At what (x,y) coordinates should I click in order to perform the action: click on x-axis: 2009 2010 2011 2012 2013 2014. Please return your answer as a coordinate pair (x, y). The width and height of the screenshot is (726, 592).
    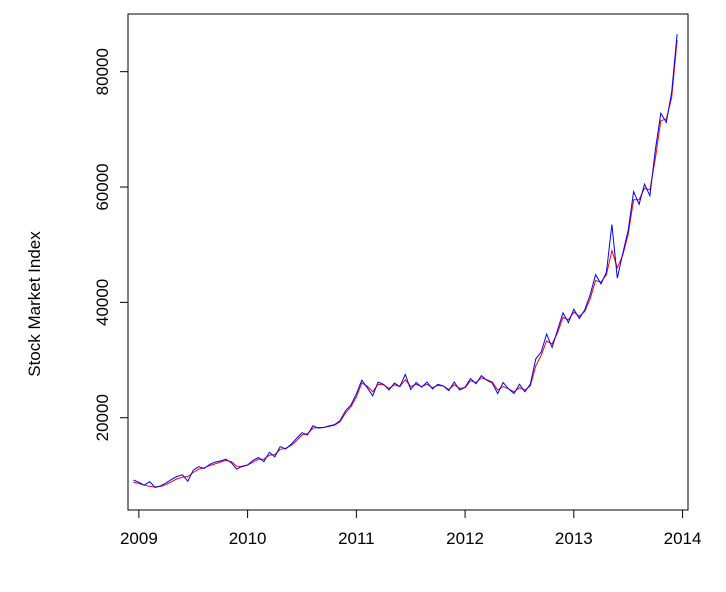
    Looking at the image, I should click on (411, 529).